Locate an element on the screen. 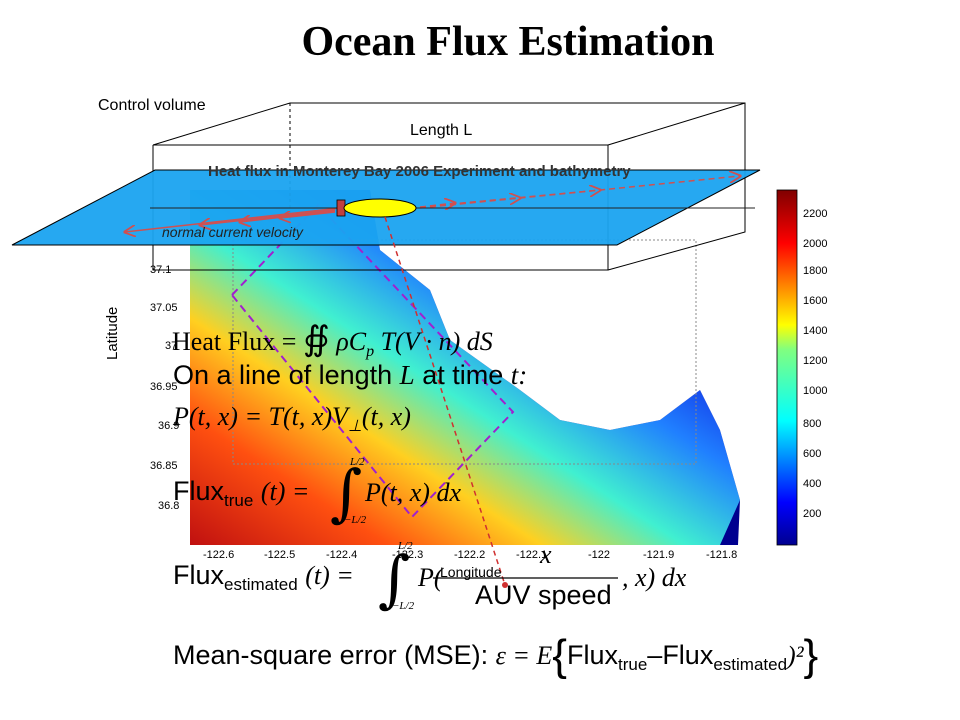 The width and height of the screenshot is (960, 720). heat-flux-formula: Heat Flux = ∯ ρCp T(V · n) dS is located at coordinates (332, 340).